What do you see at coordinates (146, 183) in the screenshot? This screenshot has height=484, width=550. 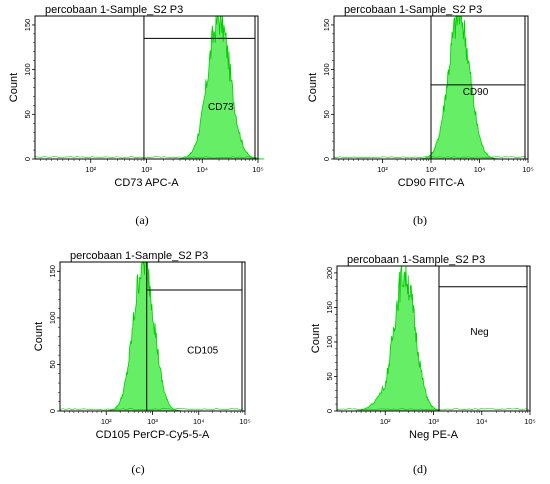 I see `x-axis-label: CD73 APC-A` at bounding box center [146, 183].